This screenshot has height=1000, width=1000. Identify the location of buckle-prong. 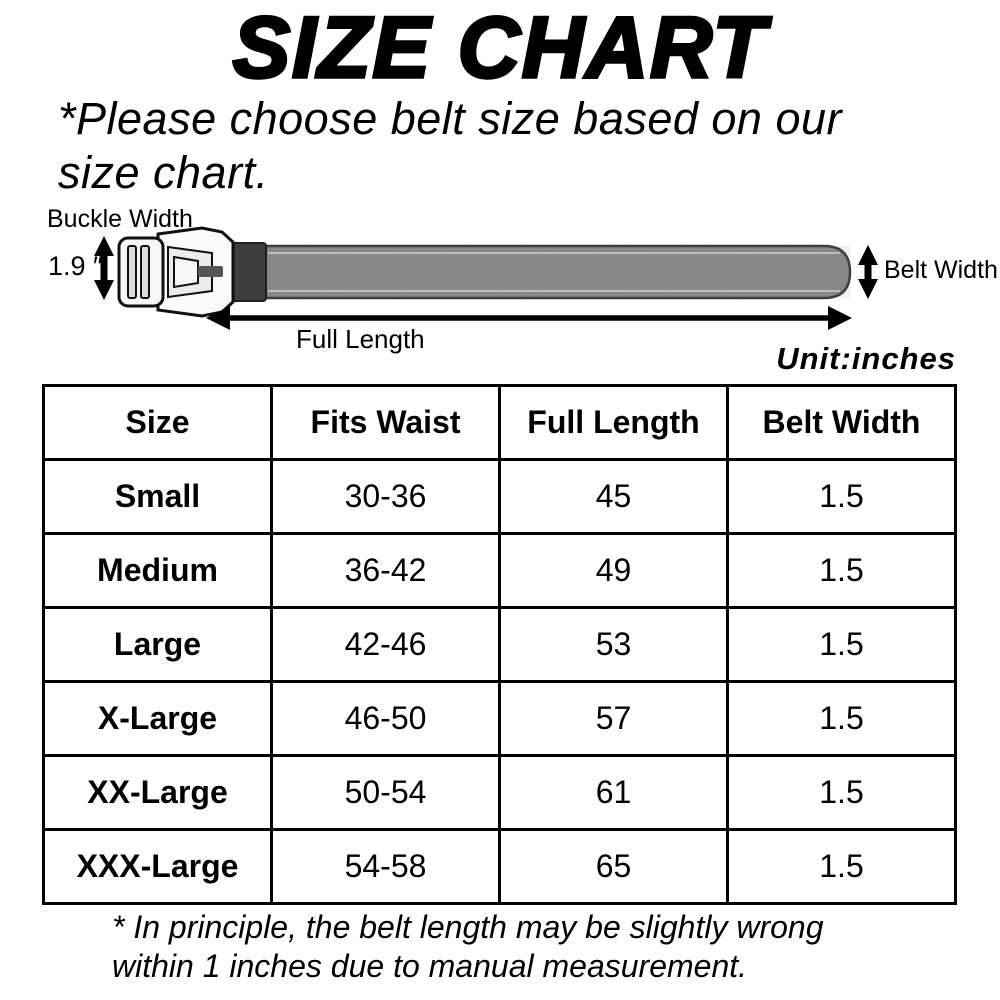
(186, 272).